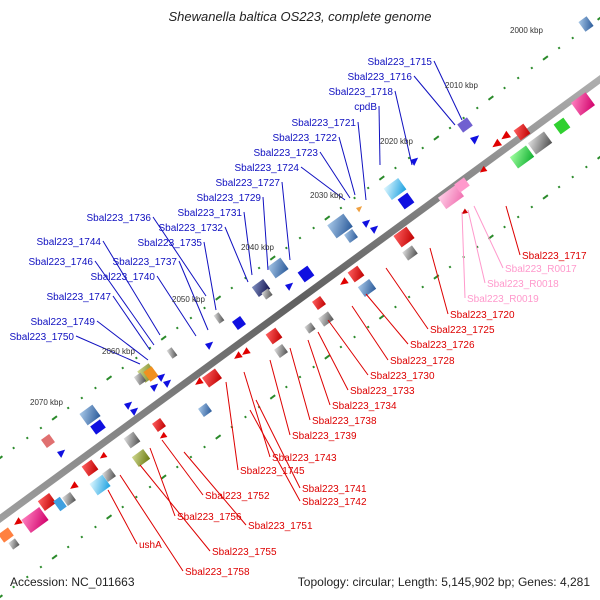  What do you see at coordinates (334, 489) in the screenshot?
I see `reverse-gene-label: Sbal223_1741` at bounding box center [334, 489].